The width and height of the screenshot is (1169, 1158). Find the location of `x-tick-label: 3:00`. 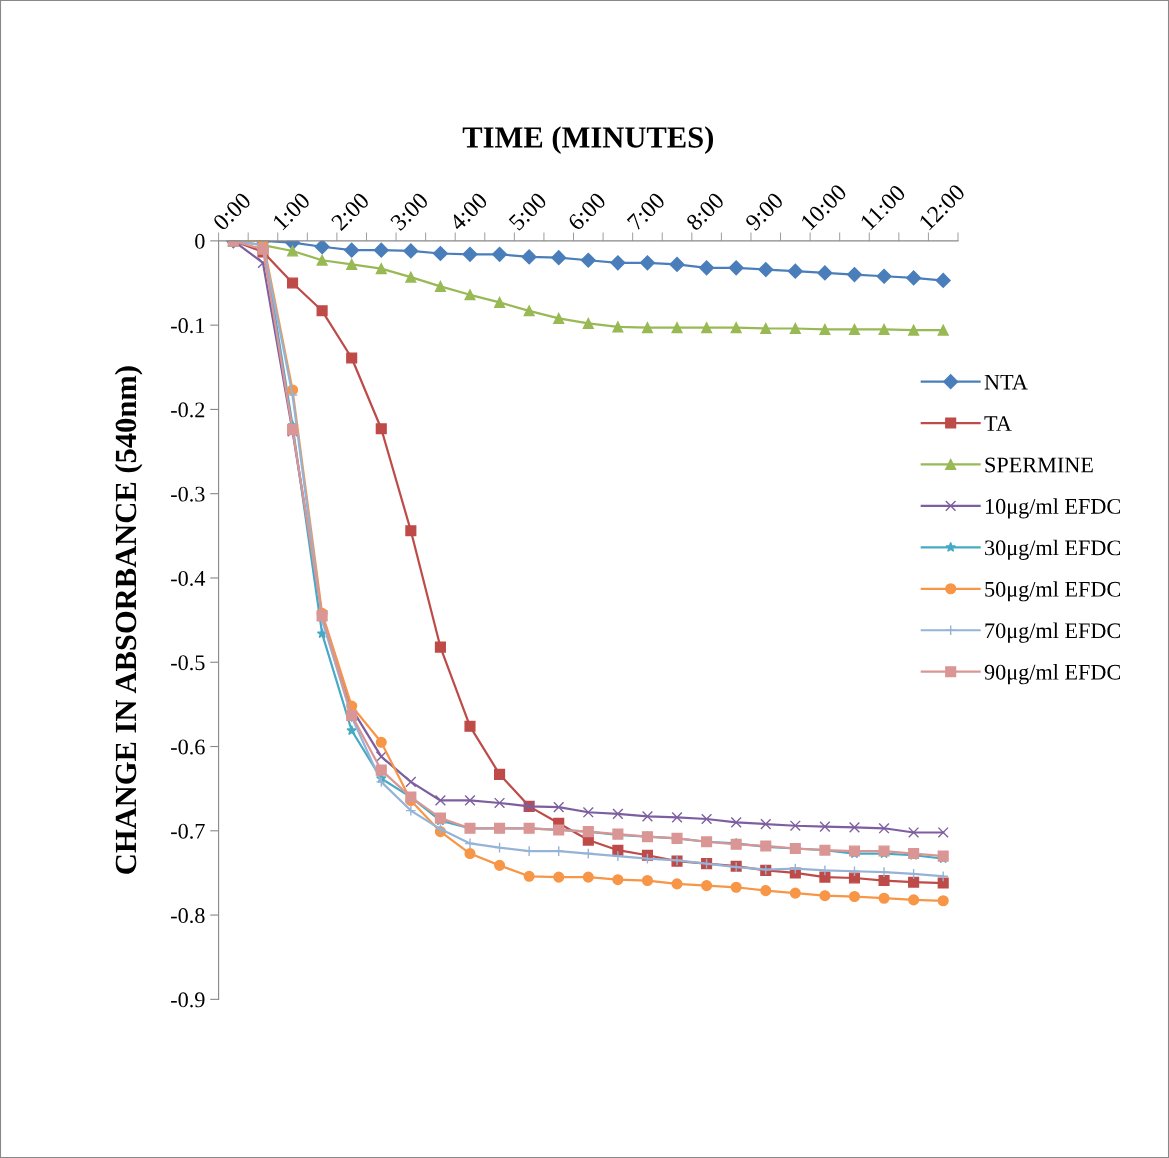

x-tick-label: 3:00 is located at coordinates (409, 211).